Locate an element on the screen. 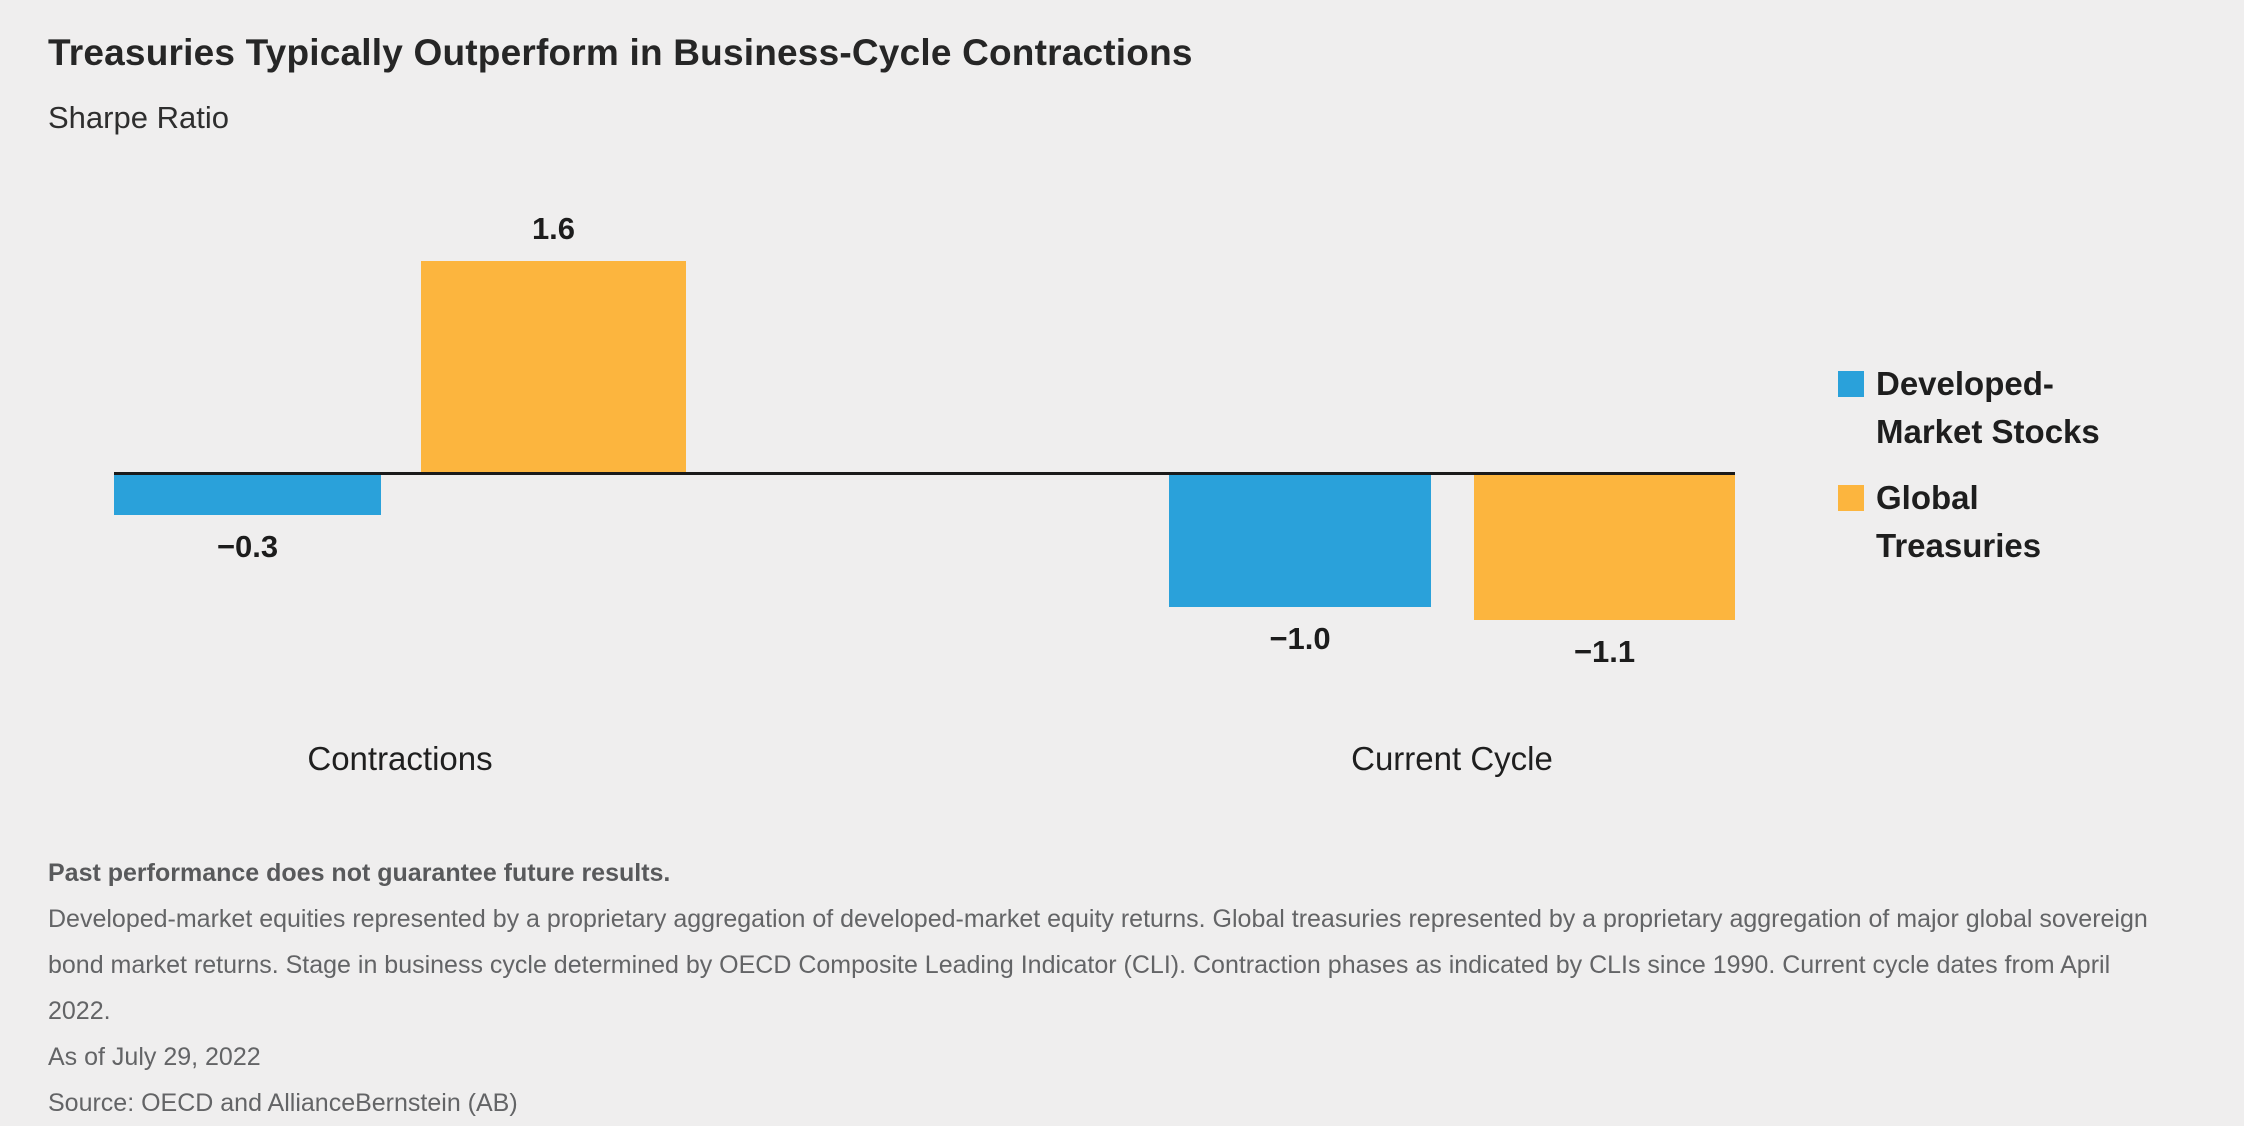  chart-subtitle: Sharpe Ratio is located at coordinates (138, 117).